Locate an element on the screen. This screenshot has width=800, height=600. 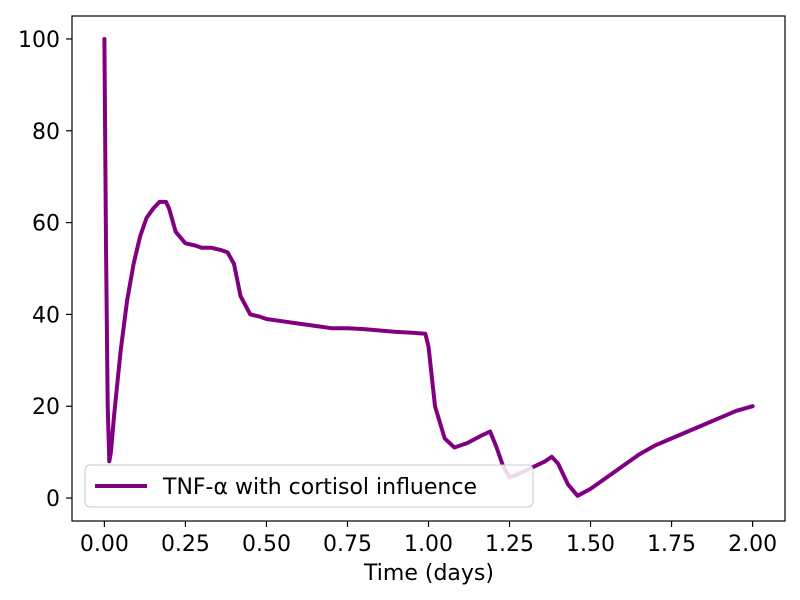
y-tick-label: 0 is located at coordinates (53, 499).